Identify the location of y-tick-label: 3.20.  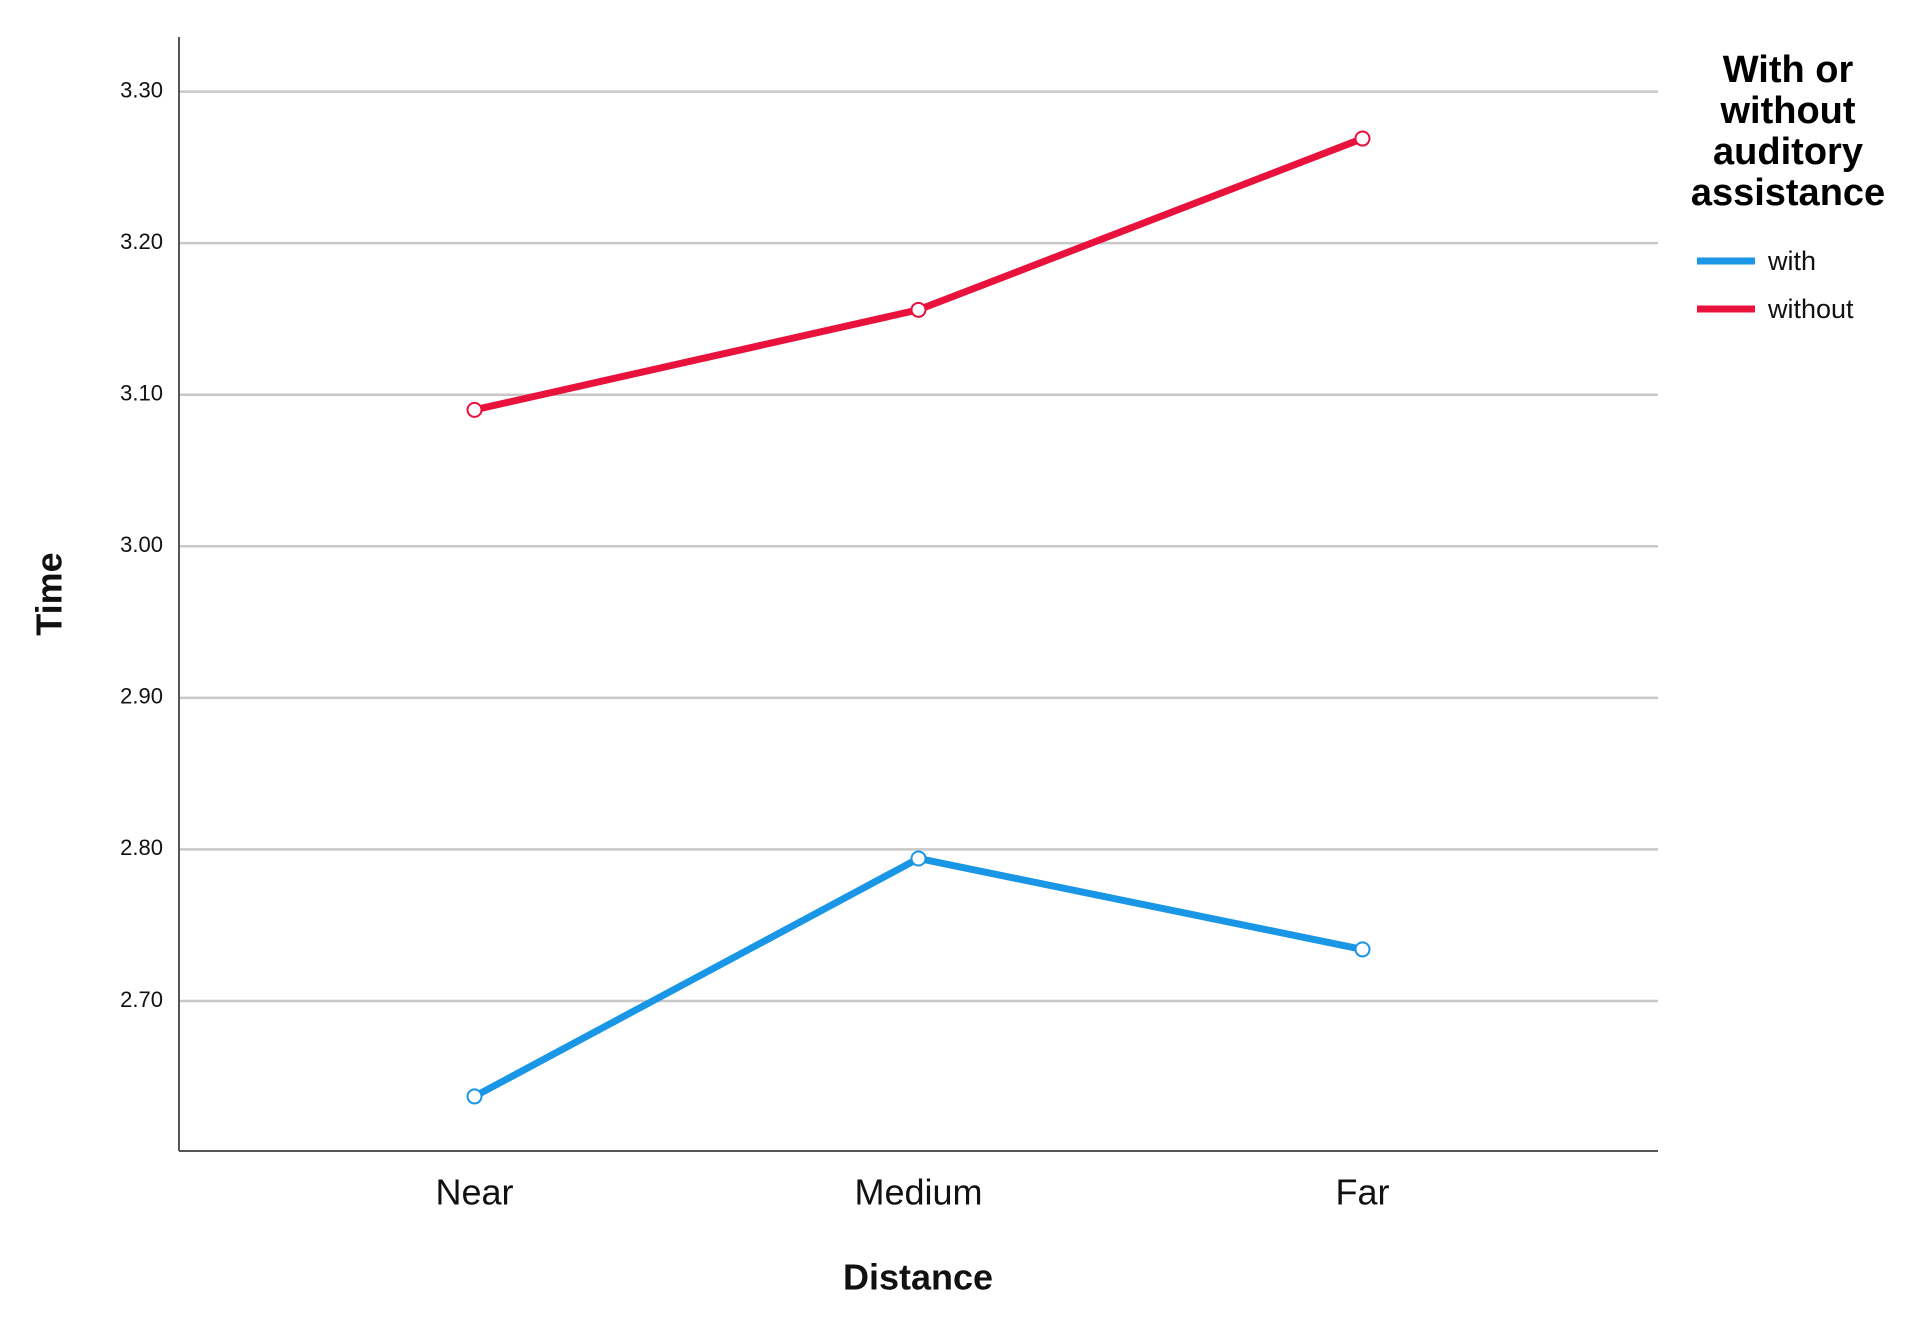
(141, 241).